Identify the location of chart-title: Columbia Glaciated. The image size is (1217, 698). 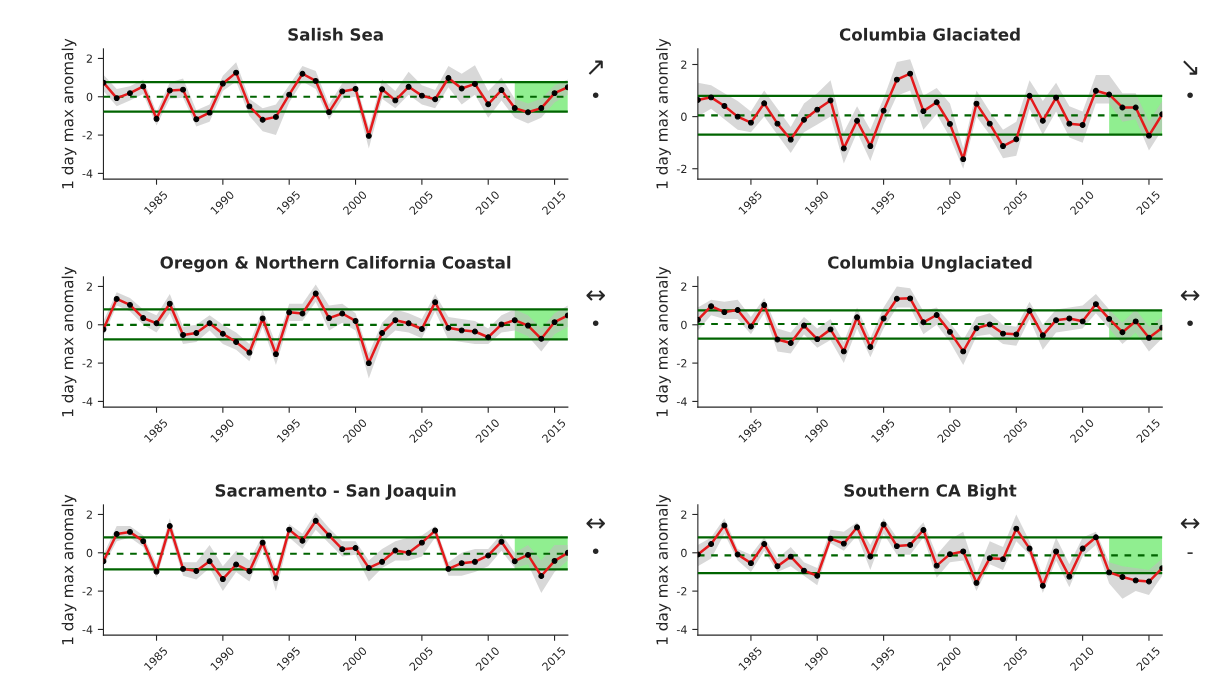
(929, 34).